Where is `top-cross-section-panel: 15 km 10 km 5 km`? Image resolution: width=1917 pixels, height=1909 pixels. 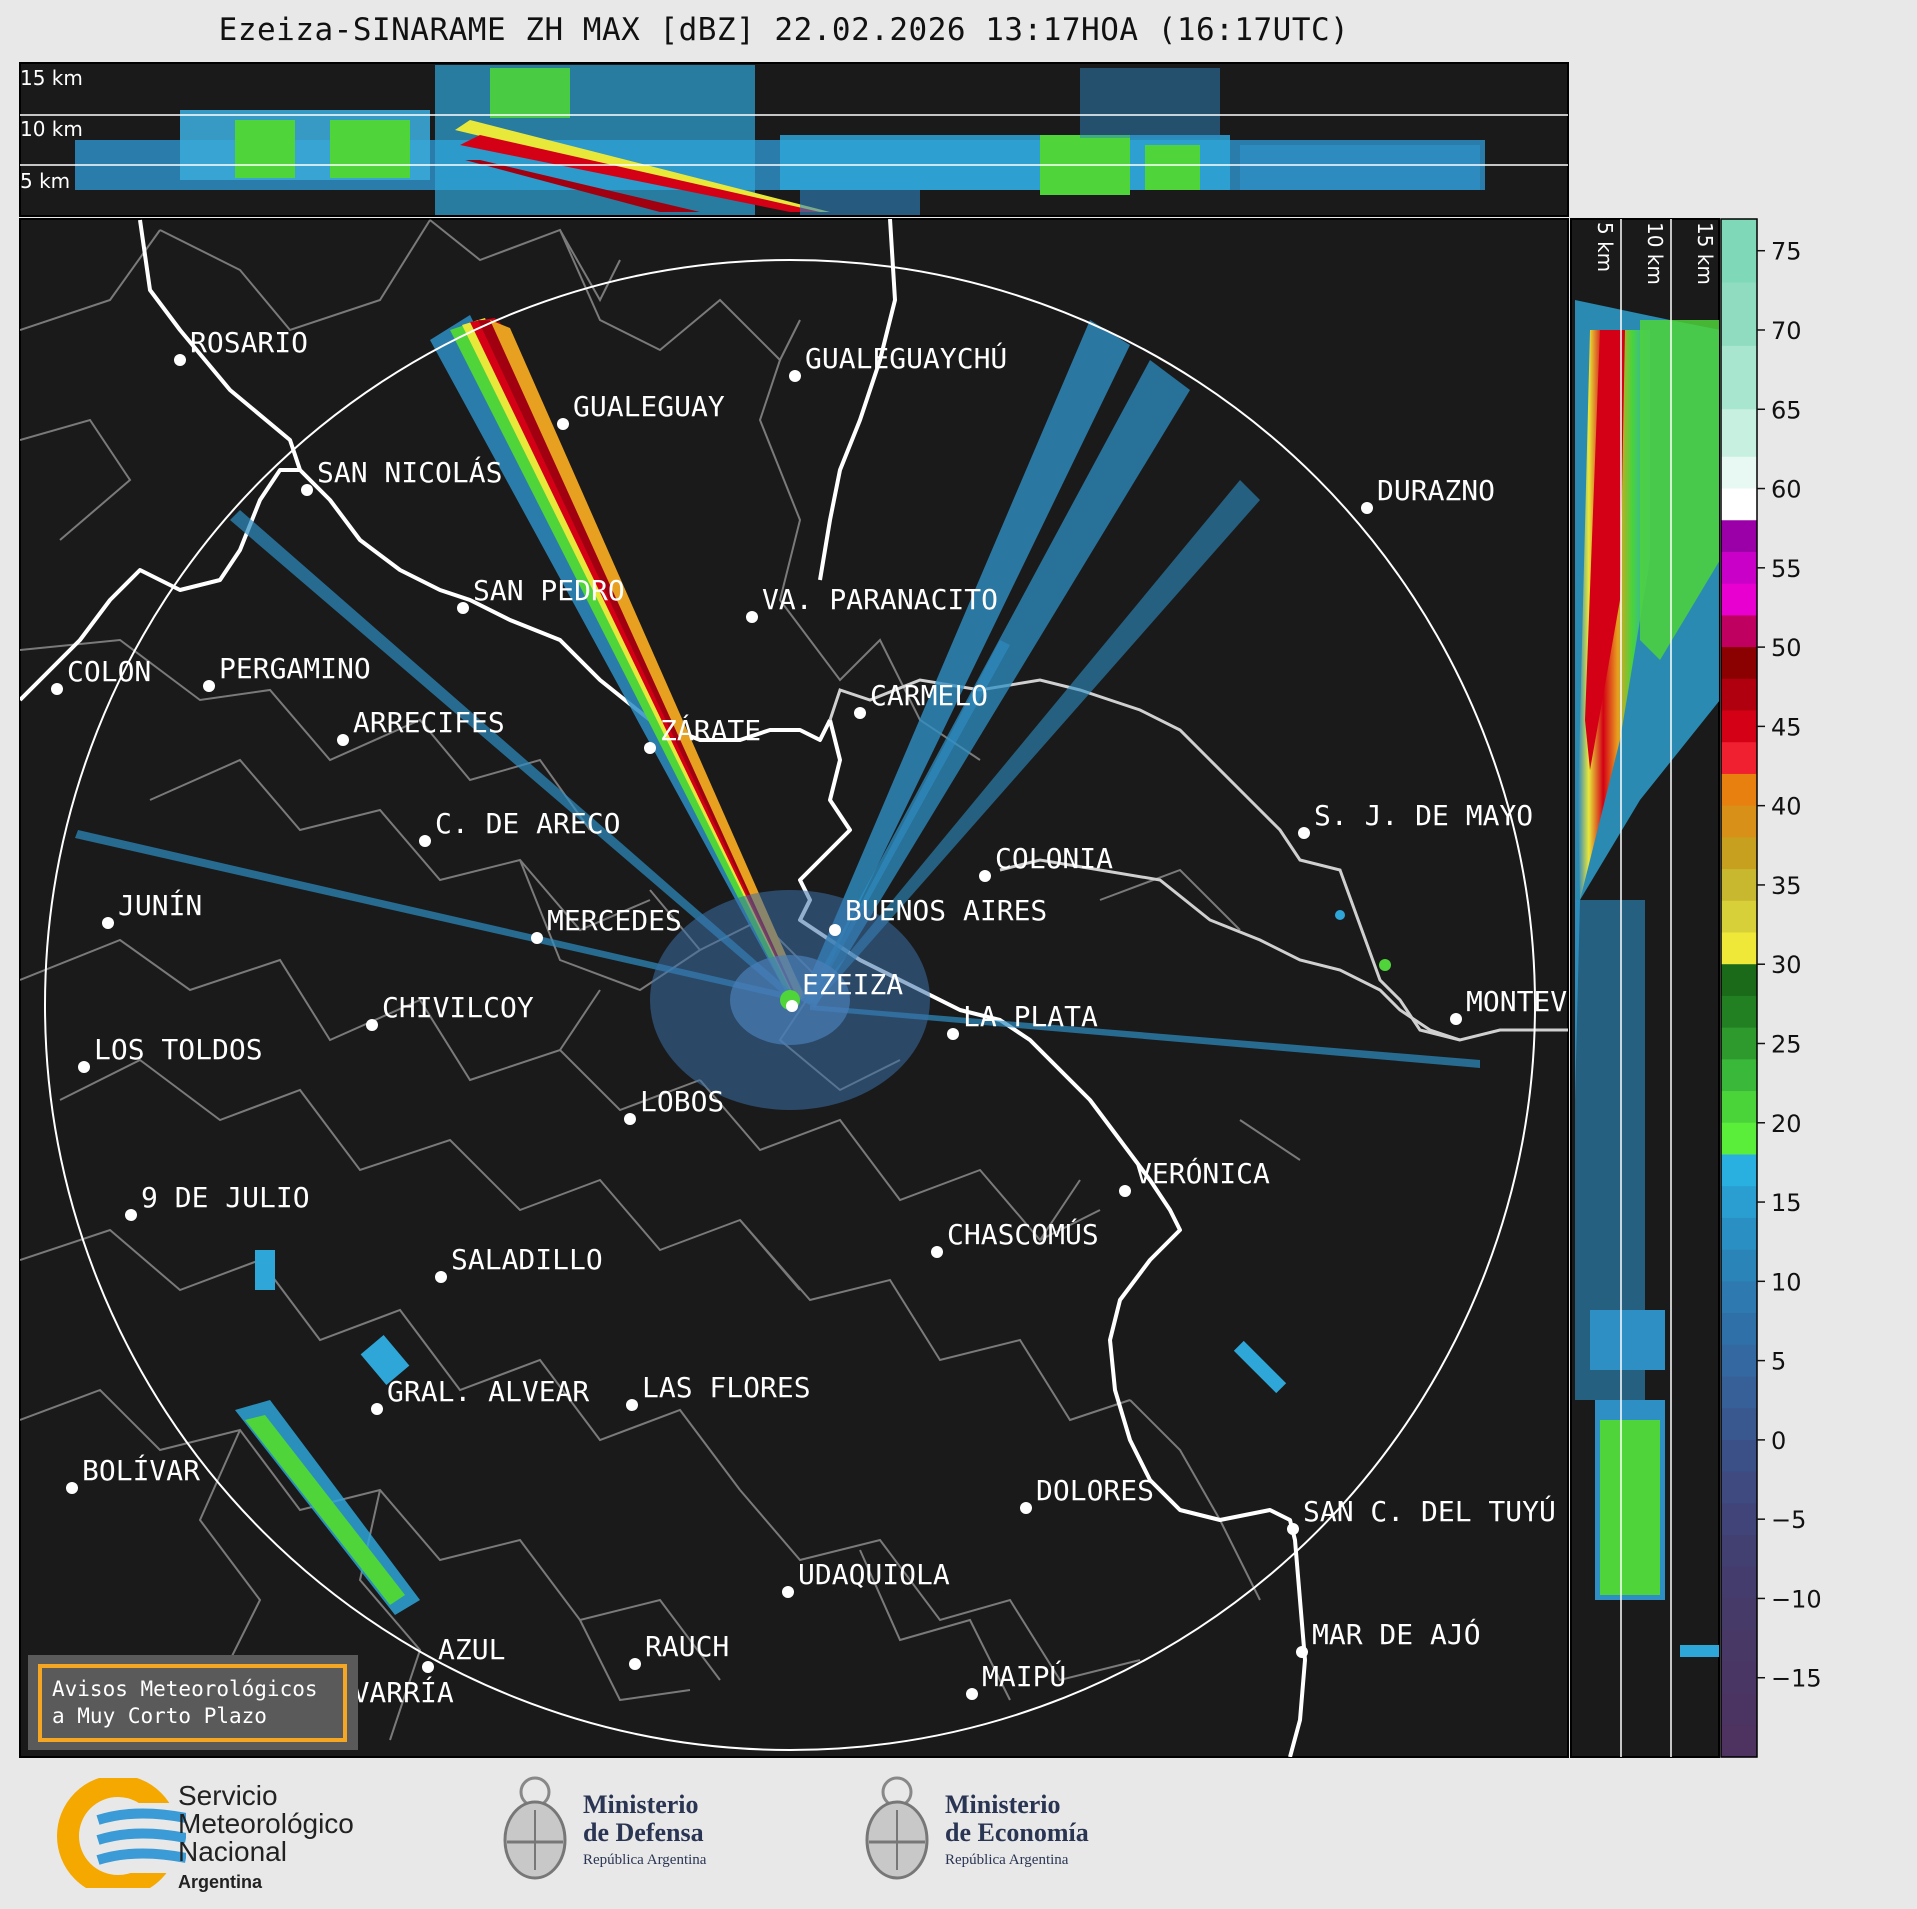 top-cross-section-panel: 15 km 10 km 5 km is located at coordinates (794, 139).